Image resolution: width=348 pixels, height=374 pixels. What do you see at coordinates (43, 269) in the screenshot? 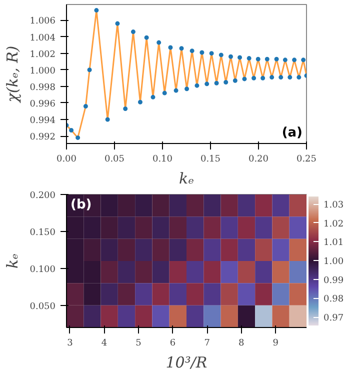
I see `y-tick-label: 0.100` at bounding box center [43, 269].